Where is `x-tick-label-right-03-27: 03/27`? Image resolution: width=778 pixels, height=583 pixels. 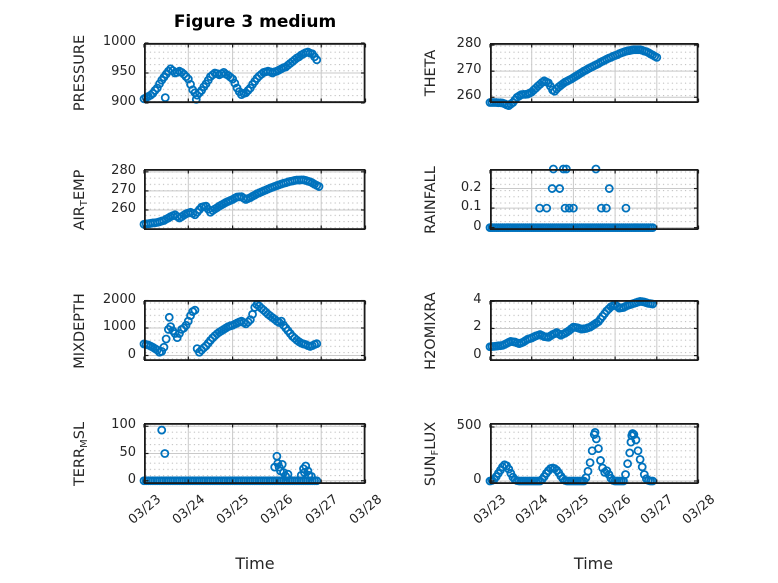 x-tick-label-right-03-27: 03/27 is located at coordinates (656, 510).